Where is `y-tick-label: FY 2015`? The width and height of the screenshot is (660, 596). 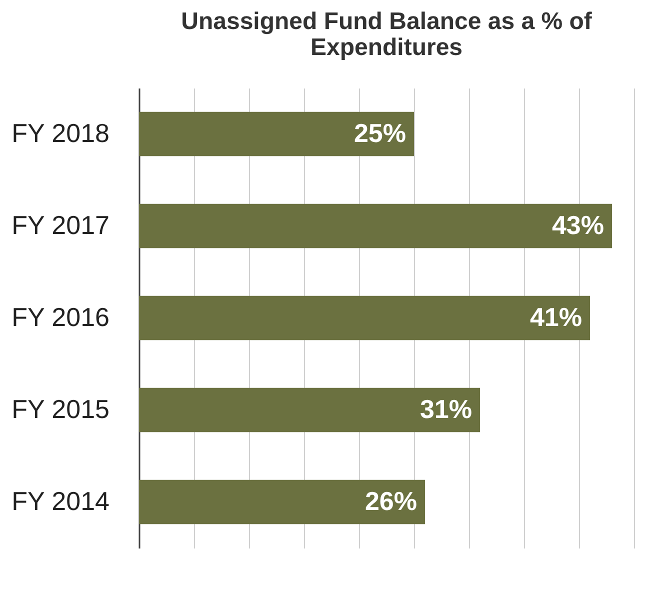
y-tick-label: FY 2015 is located at coordinates (61, 409).